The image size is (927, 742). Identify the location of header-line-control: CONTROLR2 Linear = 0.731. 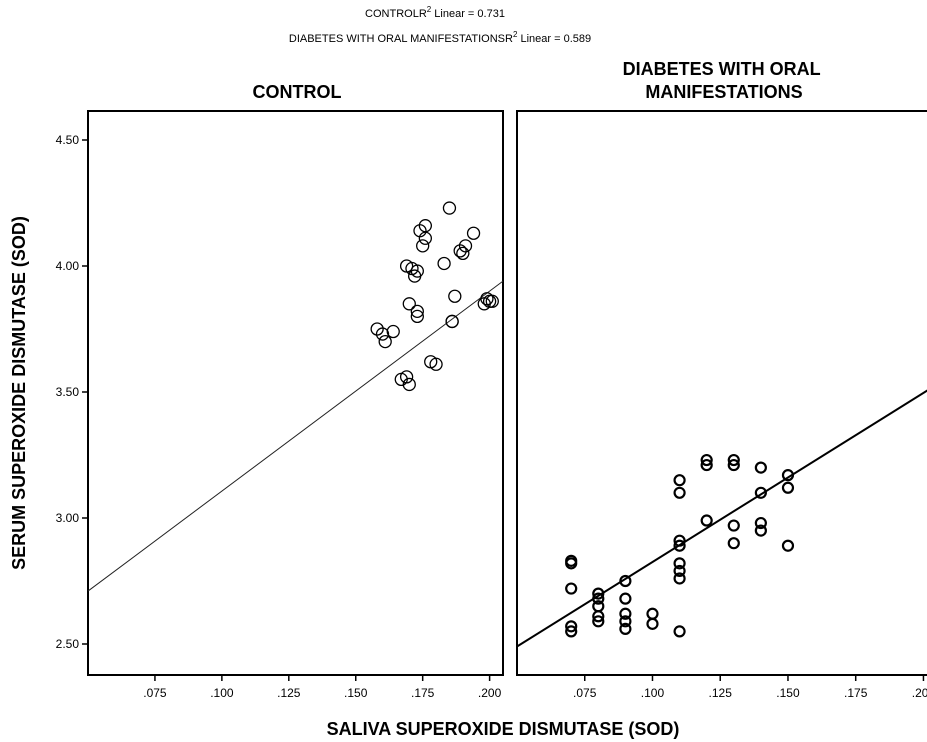
(435, 12).